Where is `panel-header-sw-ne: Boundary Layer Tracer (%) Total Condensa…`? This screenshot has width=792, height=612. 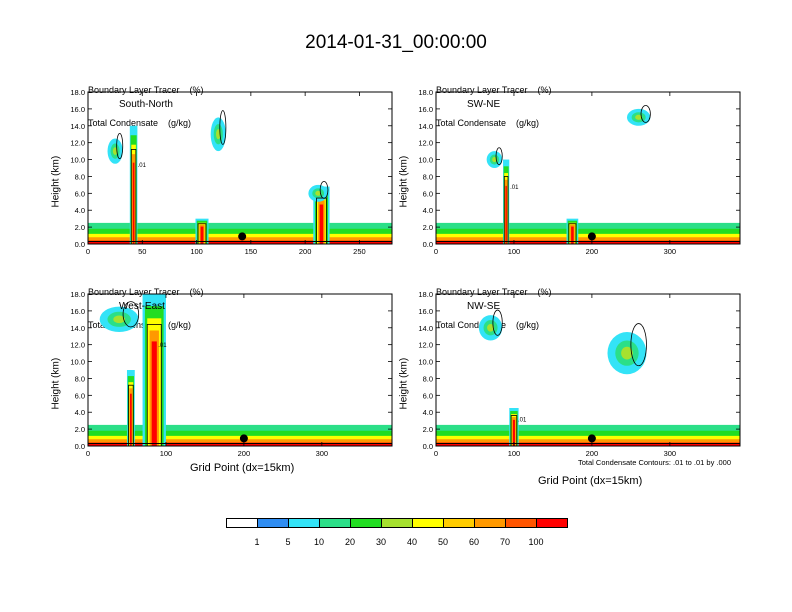
panel-header-sw-ne: Boundary Layer Tracer (%) Total Condensa… is located at coordinates (494, 101).